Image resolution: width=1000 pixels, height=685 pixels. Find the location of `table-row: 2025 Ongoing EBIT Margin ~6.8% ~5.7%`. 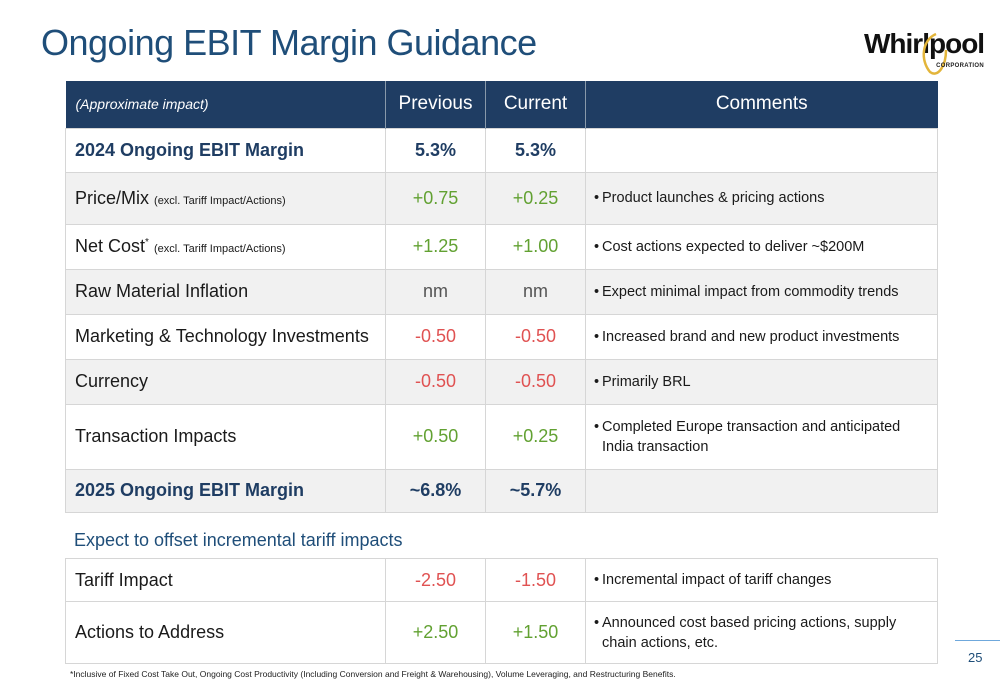

table-row: 2025 Ongoing EBIT Margin ~6.8% ~5.7% is located at coordinates (501, 490).